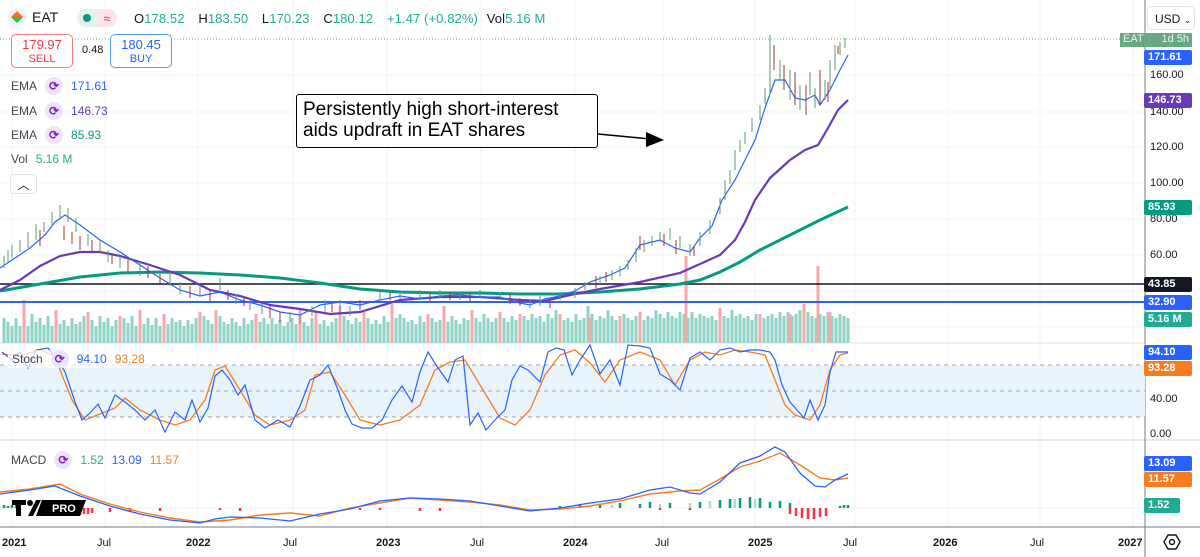 The width and height of the screenshot is (1200, 557). I want to click on legend-ema-fast: EMA ⟳ 171.61, so click(59, 86).